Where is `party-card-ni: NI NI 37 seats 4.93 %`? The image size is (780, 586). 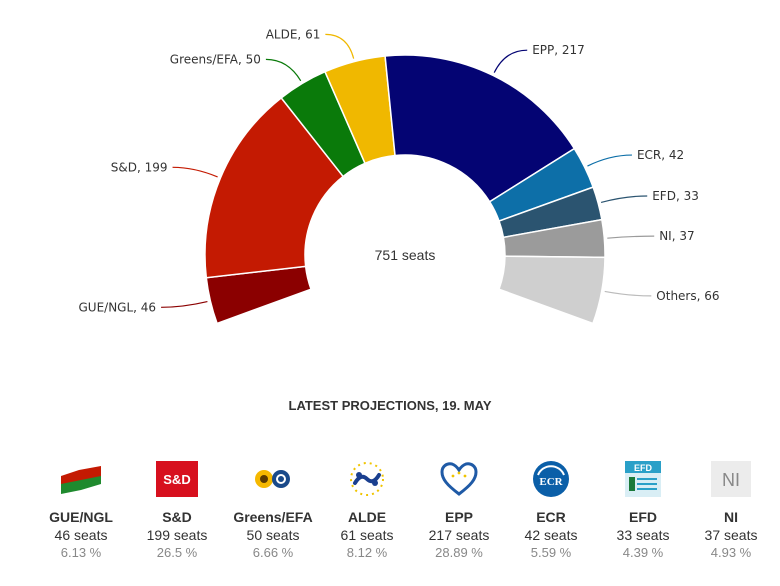 party-card-ni: NI NI 37 seats 4.93 % is located at coordinates (731, 510).